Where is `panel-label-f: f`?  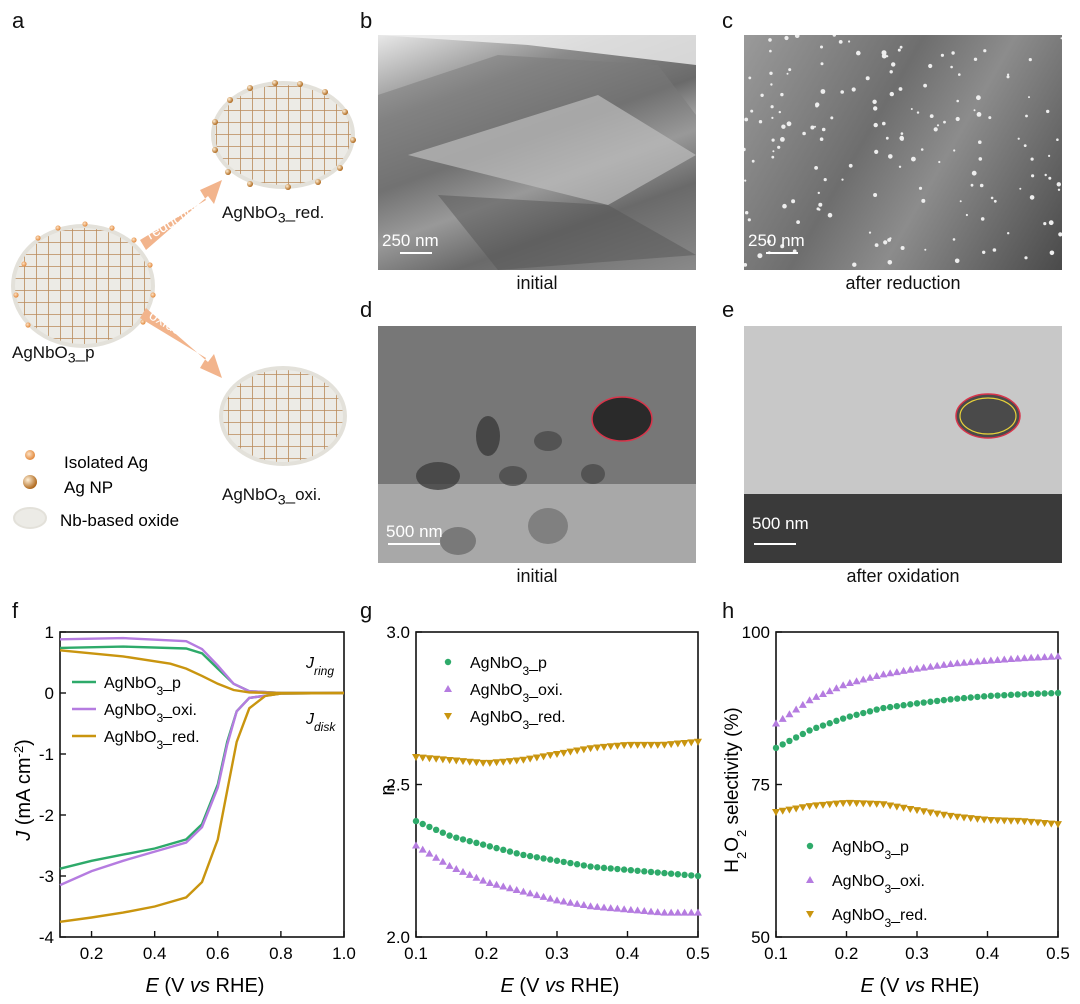
panel-label-f: f is located at coordinates (15, 610).